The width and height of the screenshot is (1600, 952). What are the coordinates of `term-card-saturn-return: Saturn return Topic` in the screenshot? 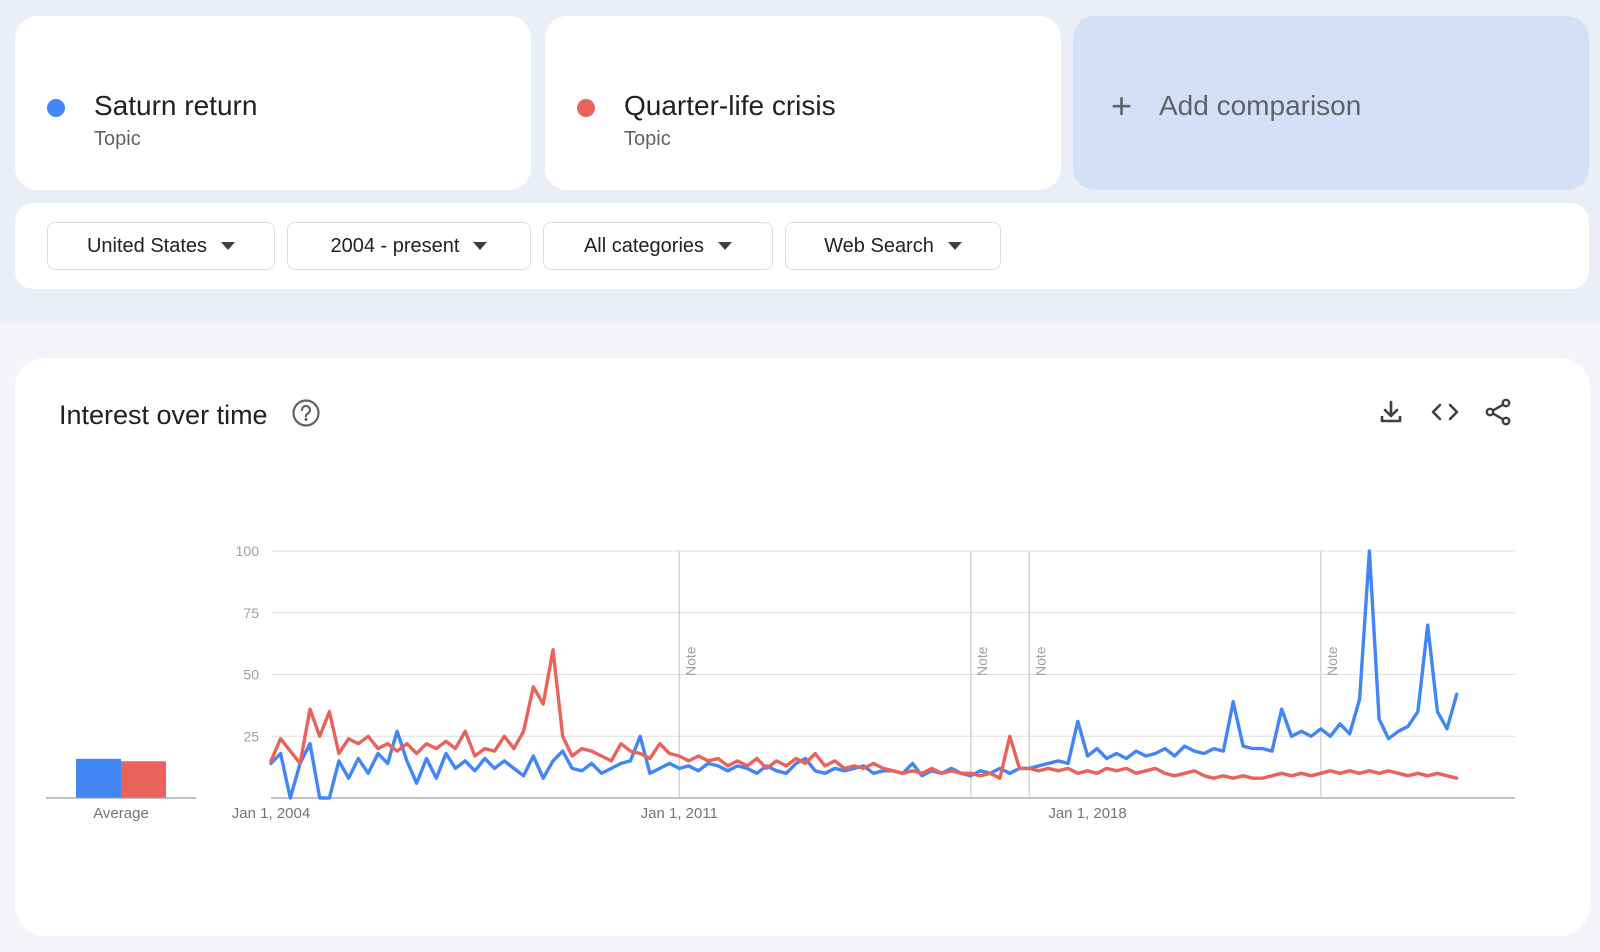 It's located at (273, 103).